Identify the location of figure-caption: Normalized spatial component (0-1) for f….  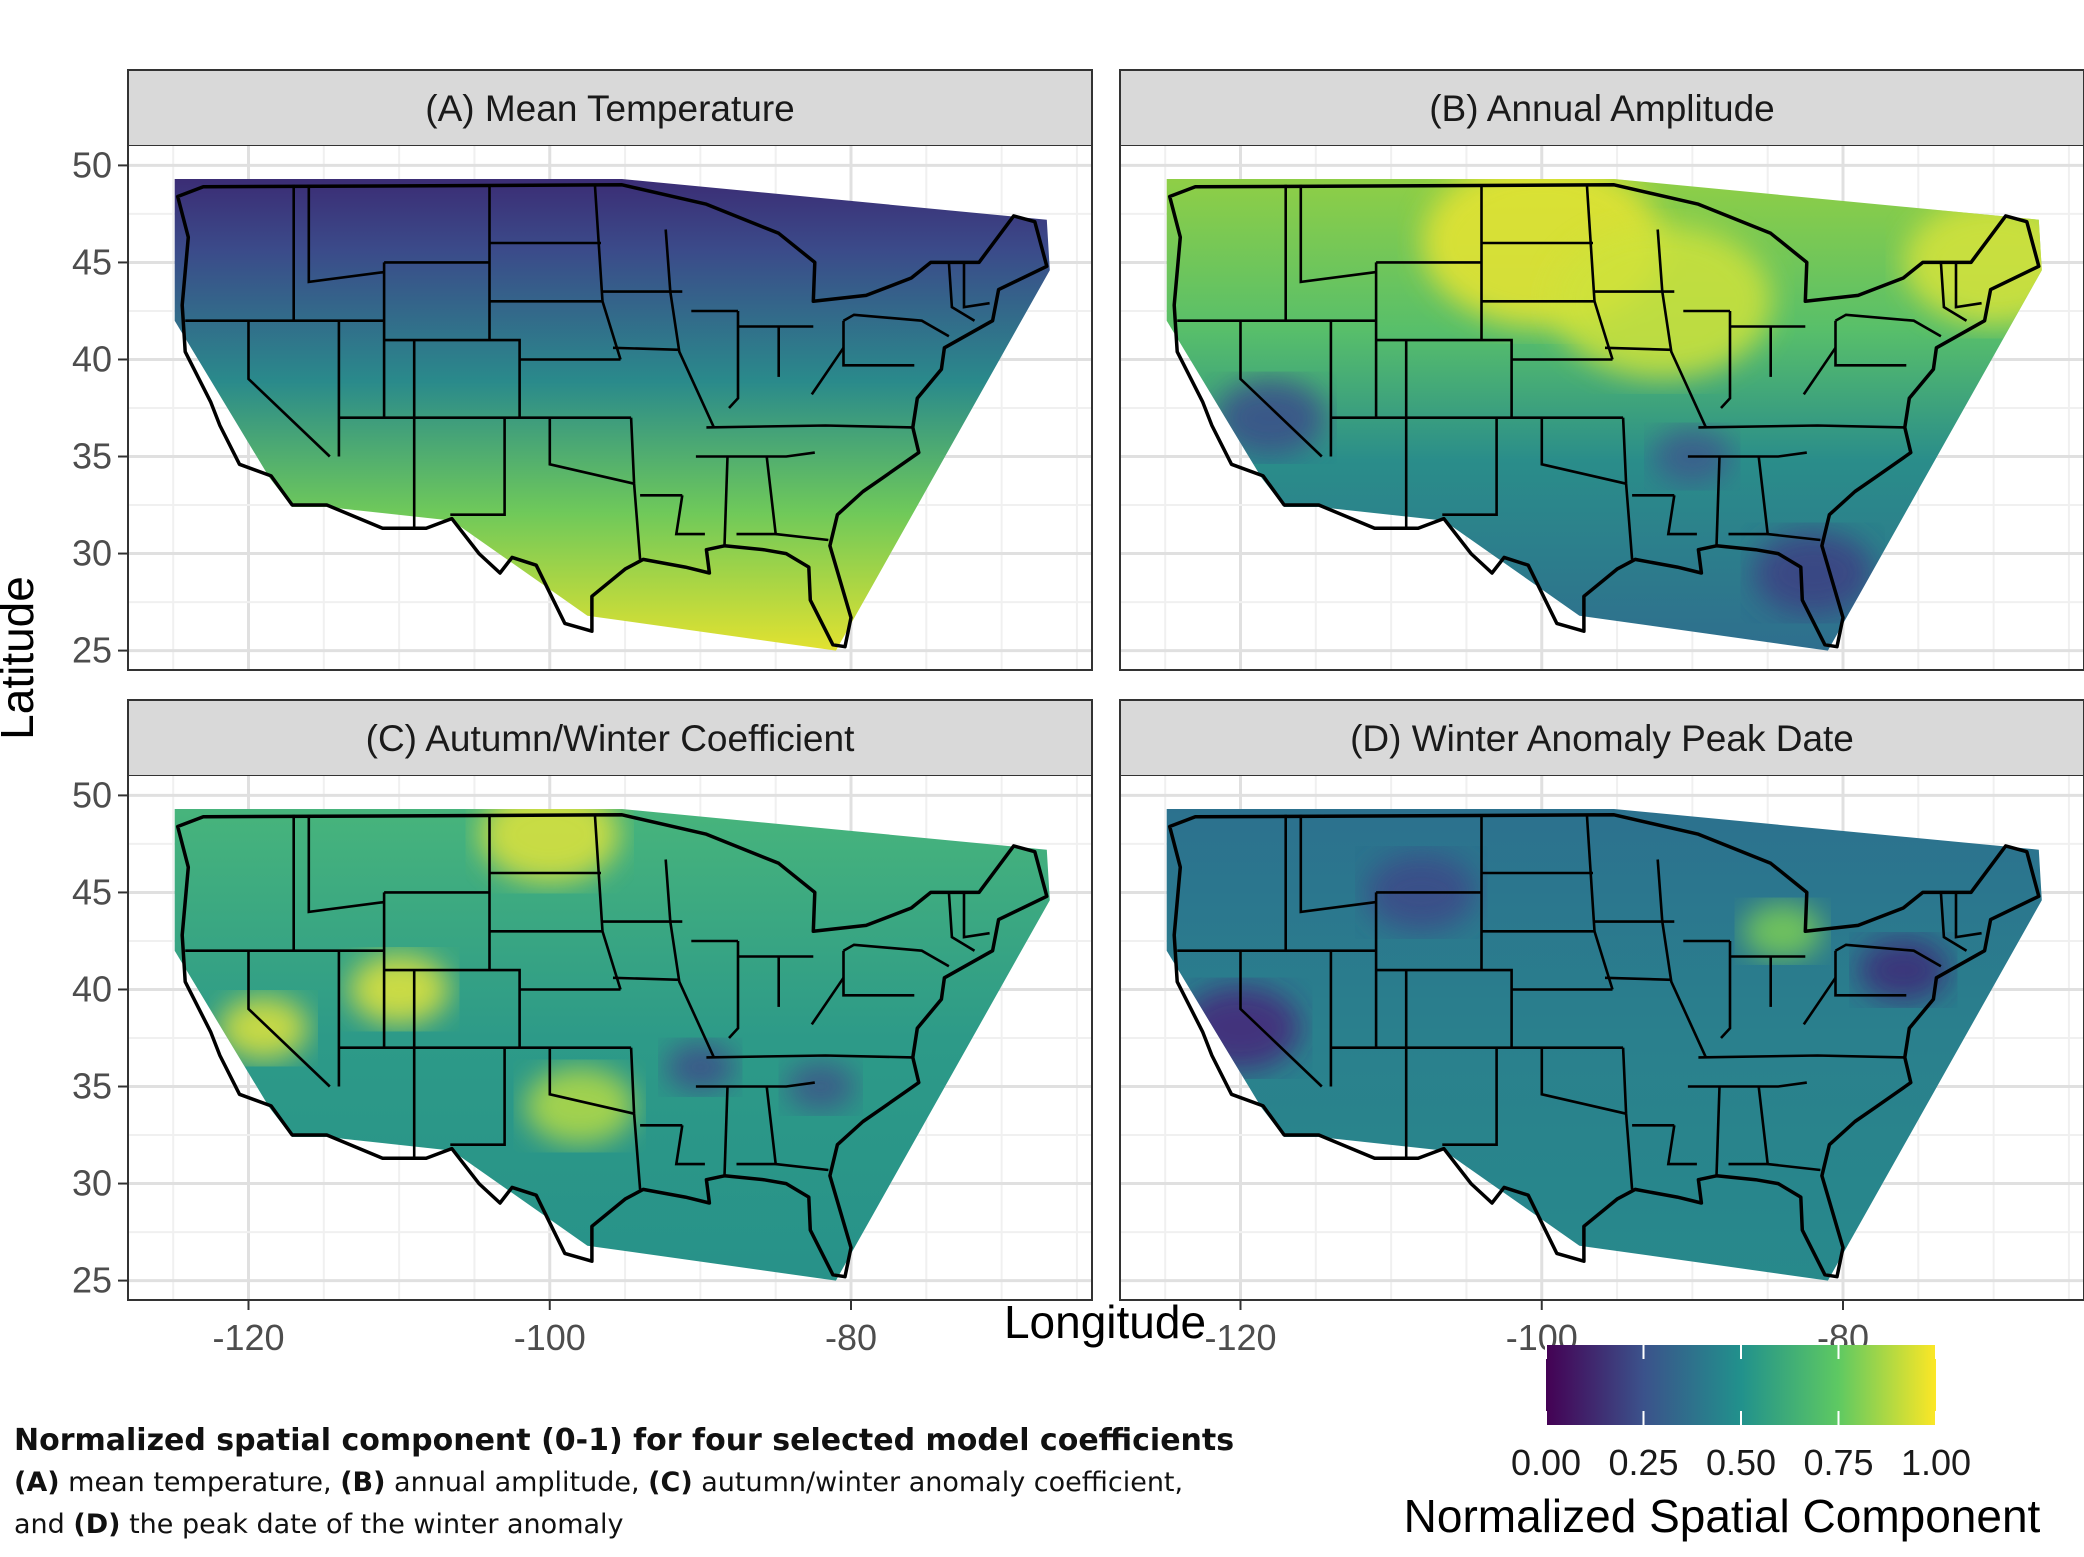
(664, 1483).